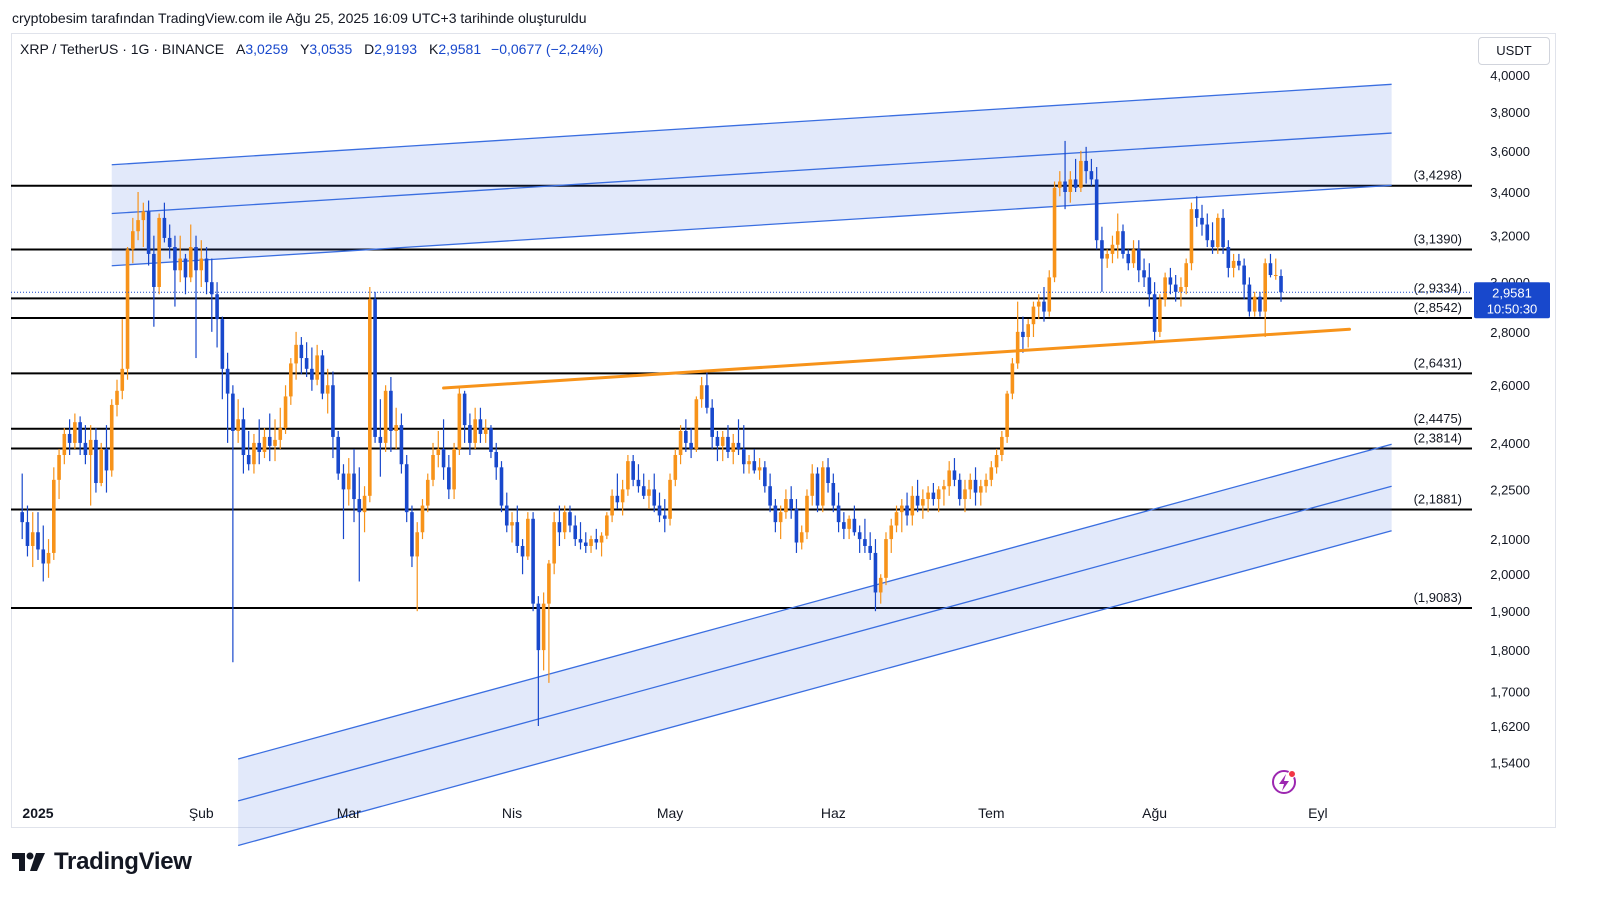  I want to click on brand: TradingView, so click(102, 862).